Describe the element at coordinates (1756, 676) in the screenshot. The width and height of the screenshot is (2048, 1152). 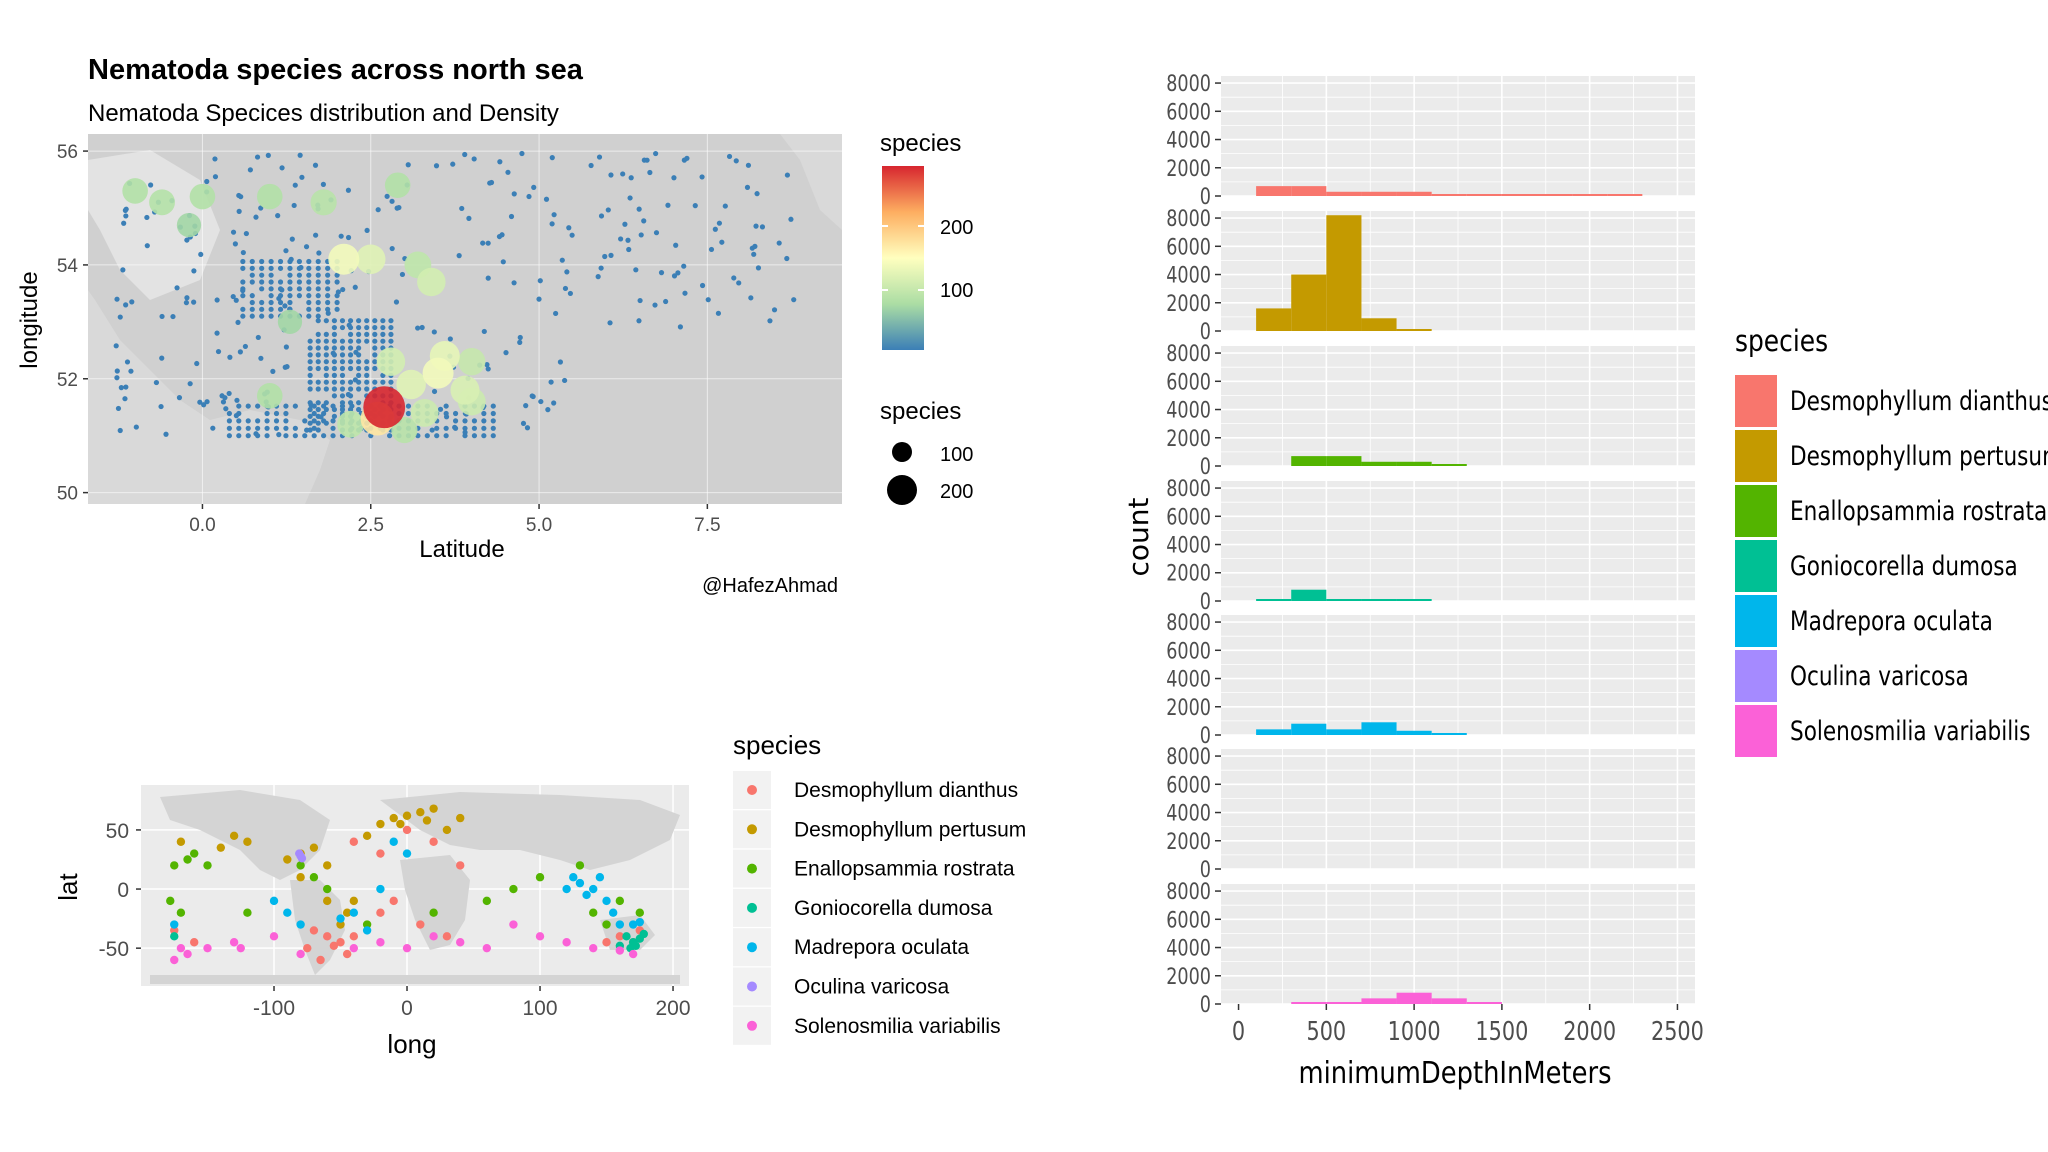
I see `histogram-legend-key` at that location.